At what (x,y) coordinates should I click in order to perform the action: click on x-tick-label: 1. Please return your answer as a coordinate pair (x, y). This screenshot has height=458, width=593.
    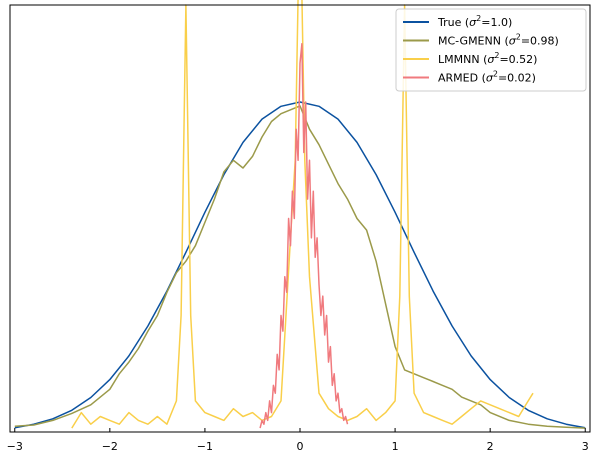
    Looking at the image, I should click on (395, 446).